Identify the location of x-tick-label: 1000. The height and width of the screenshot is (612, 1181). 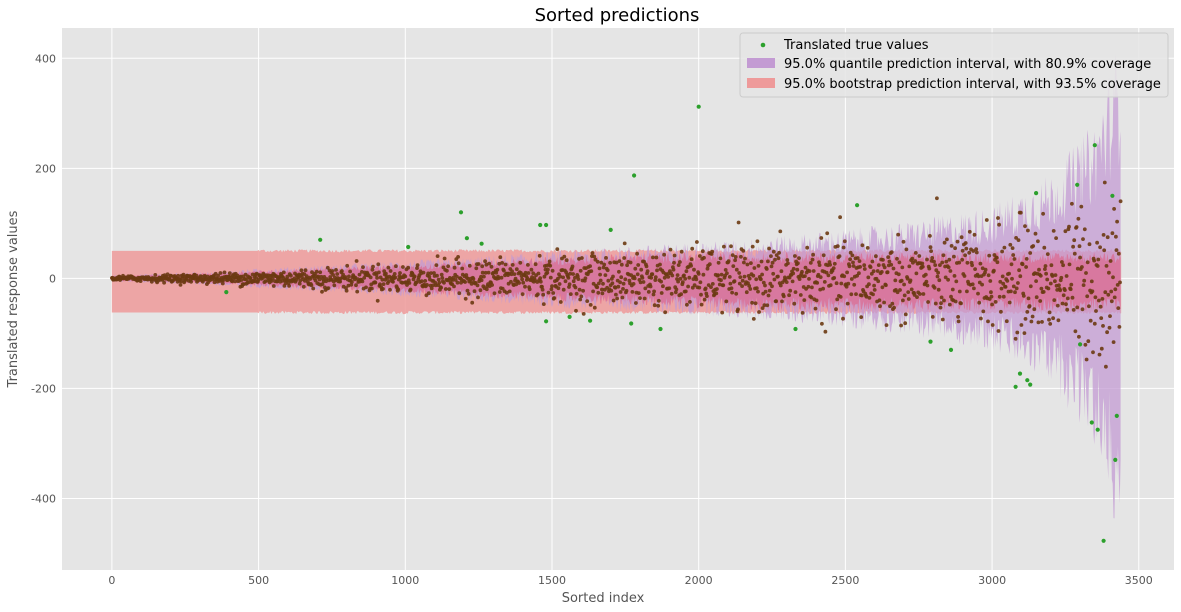
(405, 580).